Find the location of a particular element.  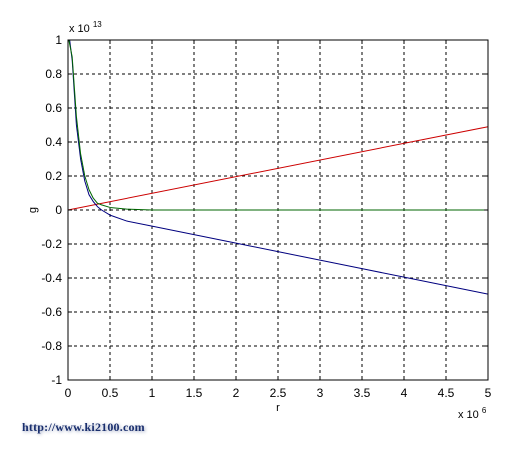

x-tick-label: 2.5 is located at coordinates (278, 393).